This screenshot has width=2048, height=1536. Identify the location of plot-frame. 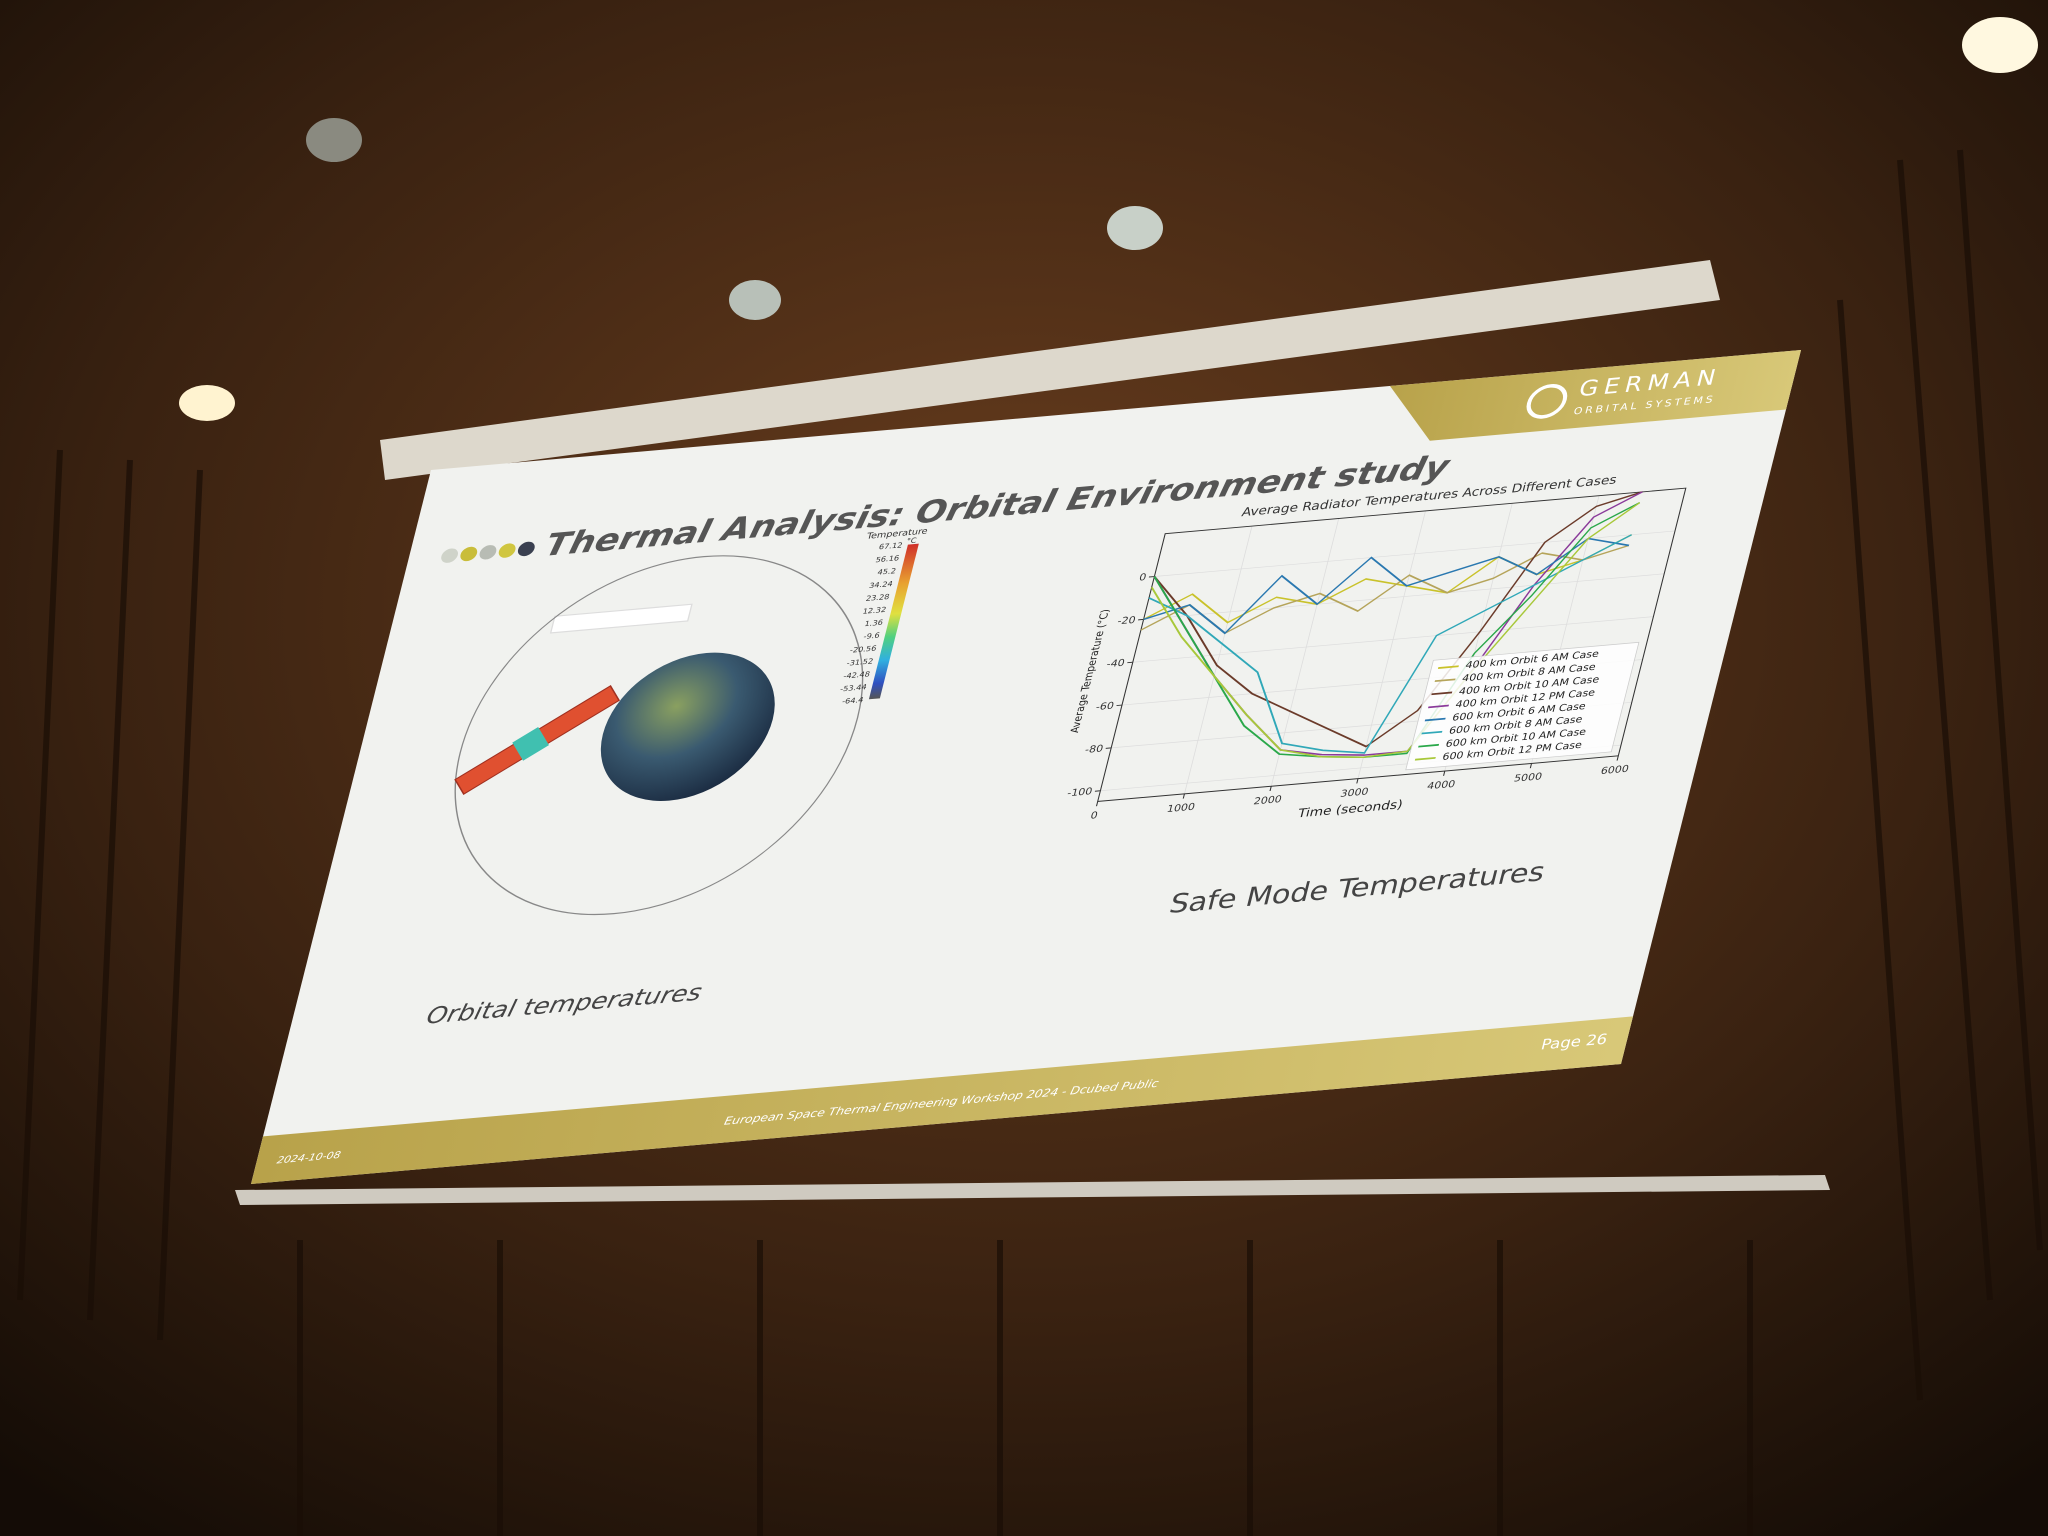
(1392, 644).